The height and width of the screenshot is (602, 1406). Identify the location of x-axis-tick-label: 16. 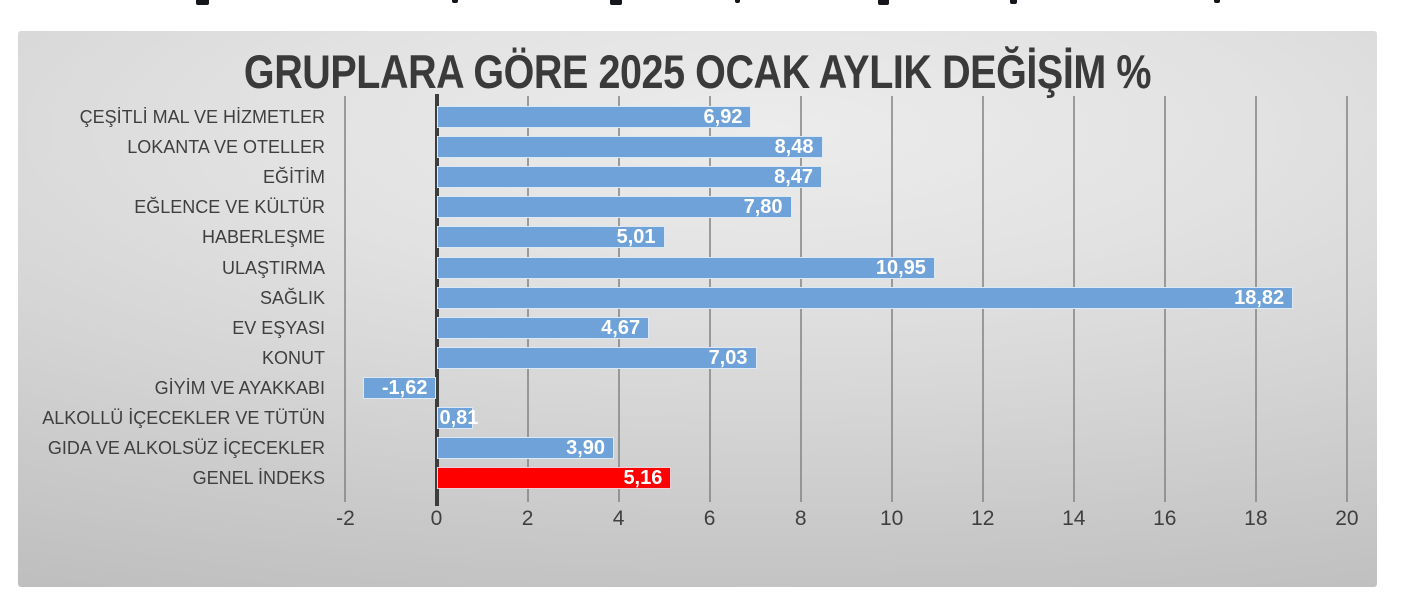
(1165, 518).